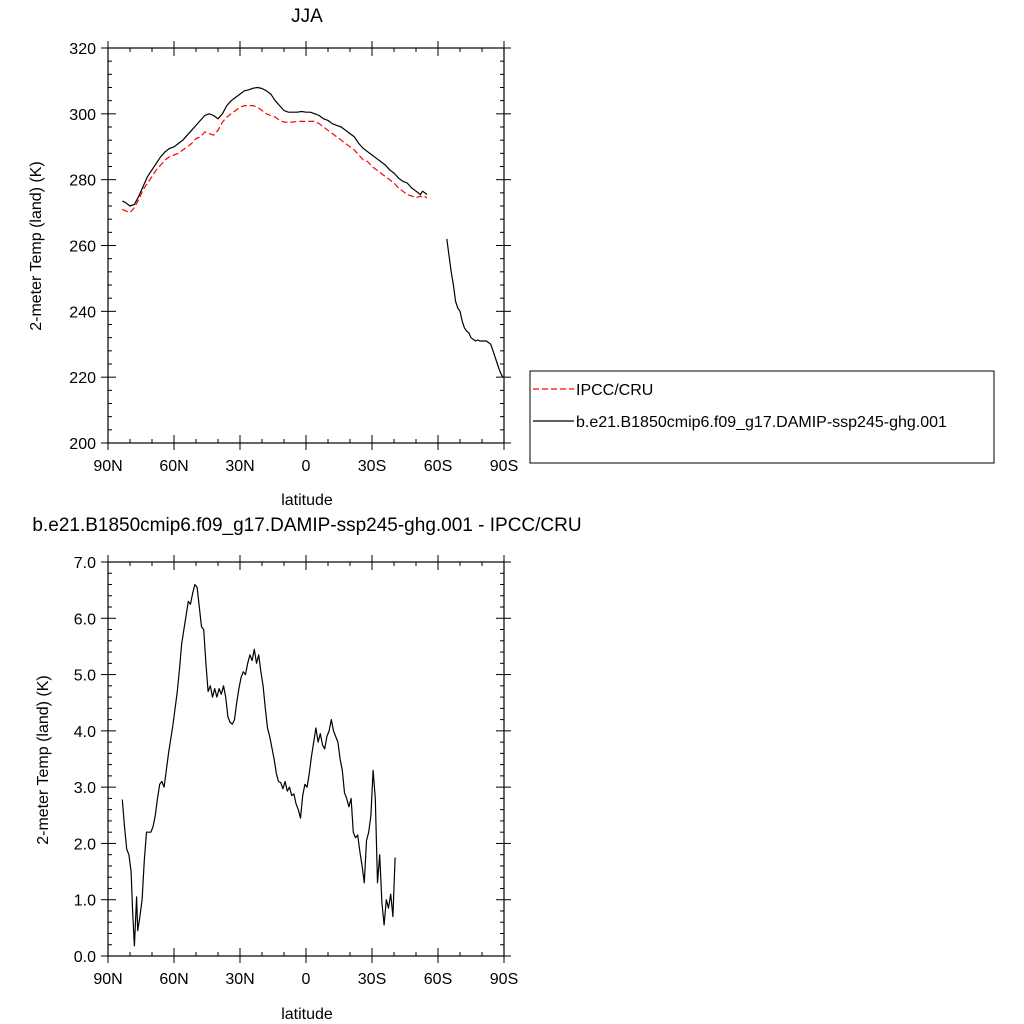 The image size is (1024, 1024). I want to click on y-tick-label: 280, so click(82, 181).